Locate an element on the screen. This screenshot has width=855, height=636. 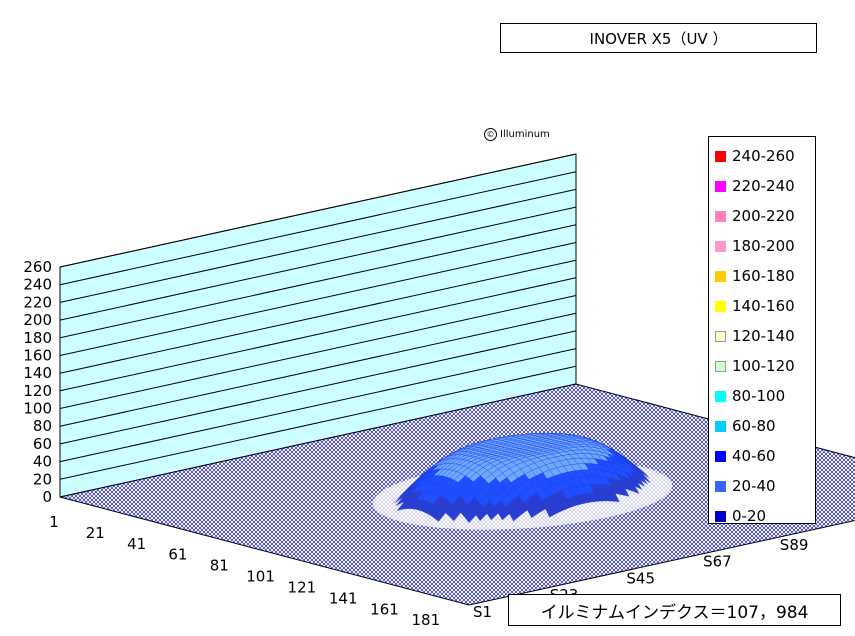
chart-title: INOVER X5（UV ） is located at coordinates (658, 38).